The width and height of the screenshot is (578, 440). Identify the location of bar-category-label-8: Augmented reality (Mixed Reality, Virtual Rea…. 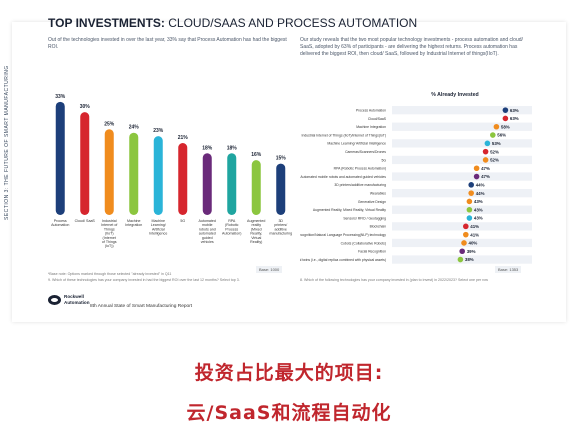
(256, 231).